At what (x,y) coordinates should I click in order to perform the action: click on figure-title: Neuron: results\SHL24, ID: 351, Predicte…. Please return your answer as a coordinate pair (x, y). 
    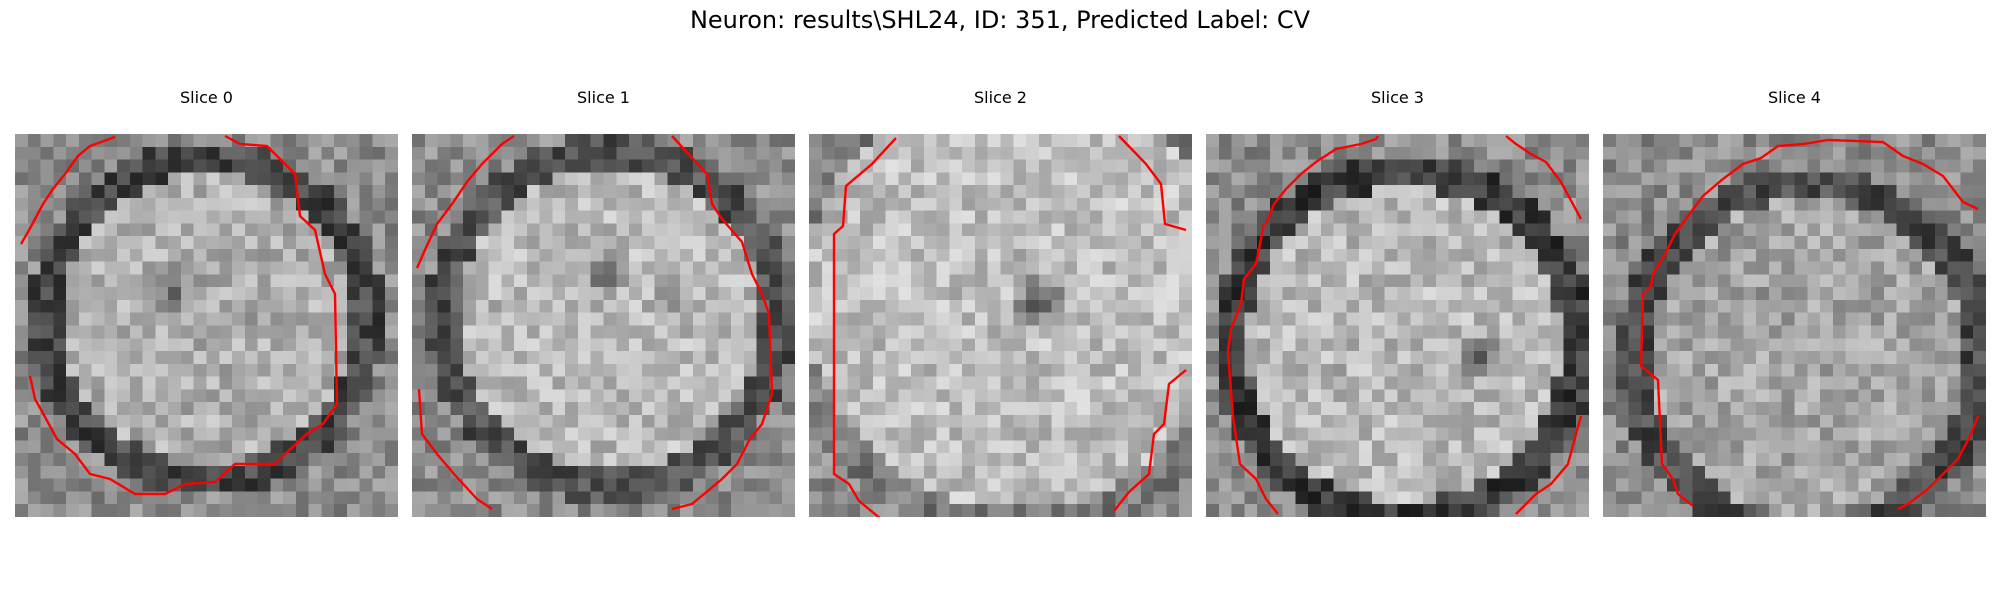
    Looking at the image, I should click on (1000, 20).